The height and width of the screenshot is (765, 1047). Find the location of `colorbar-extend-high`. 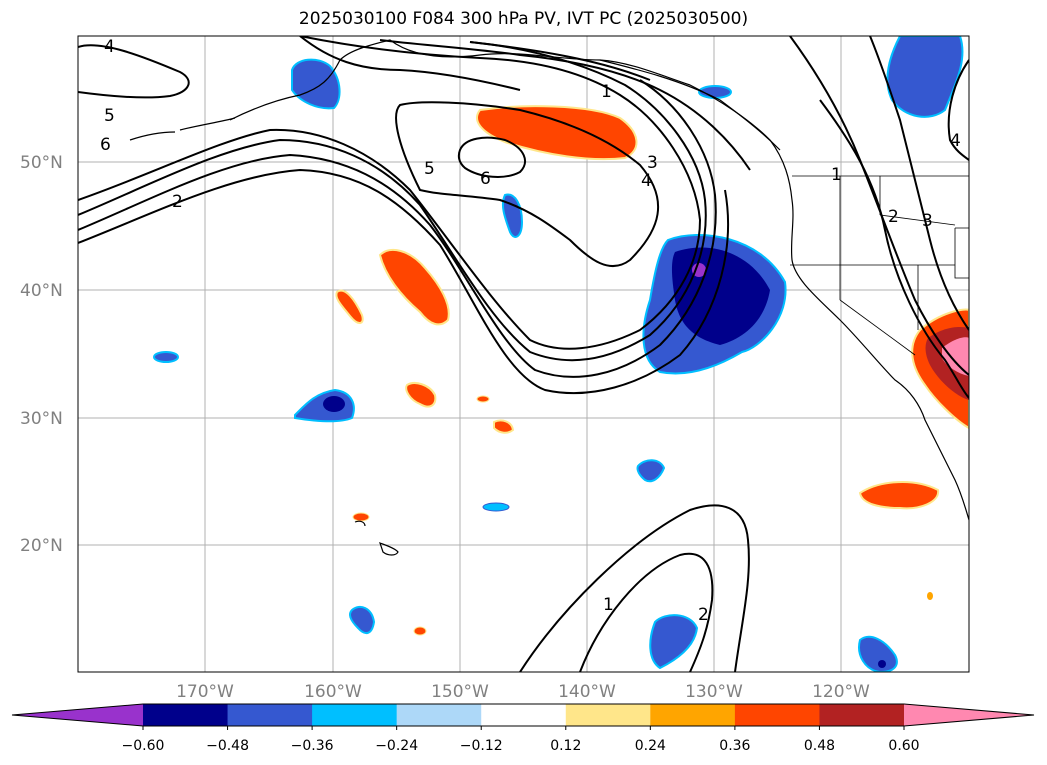

colorbar-extend-high is located at coordinates (969, 715).